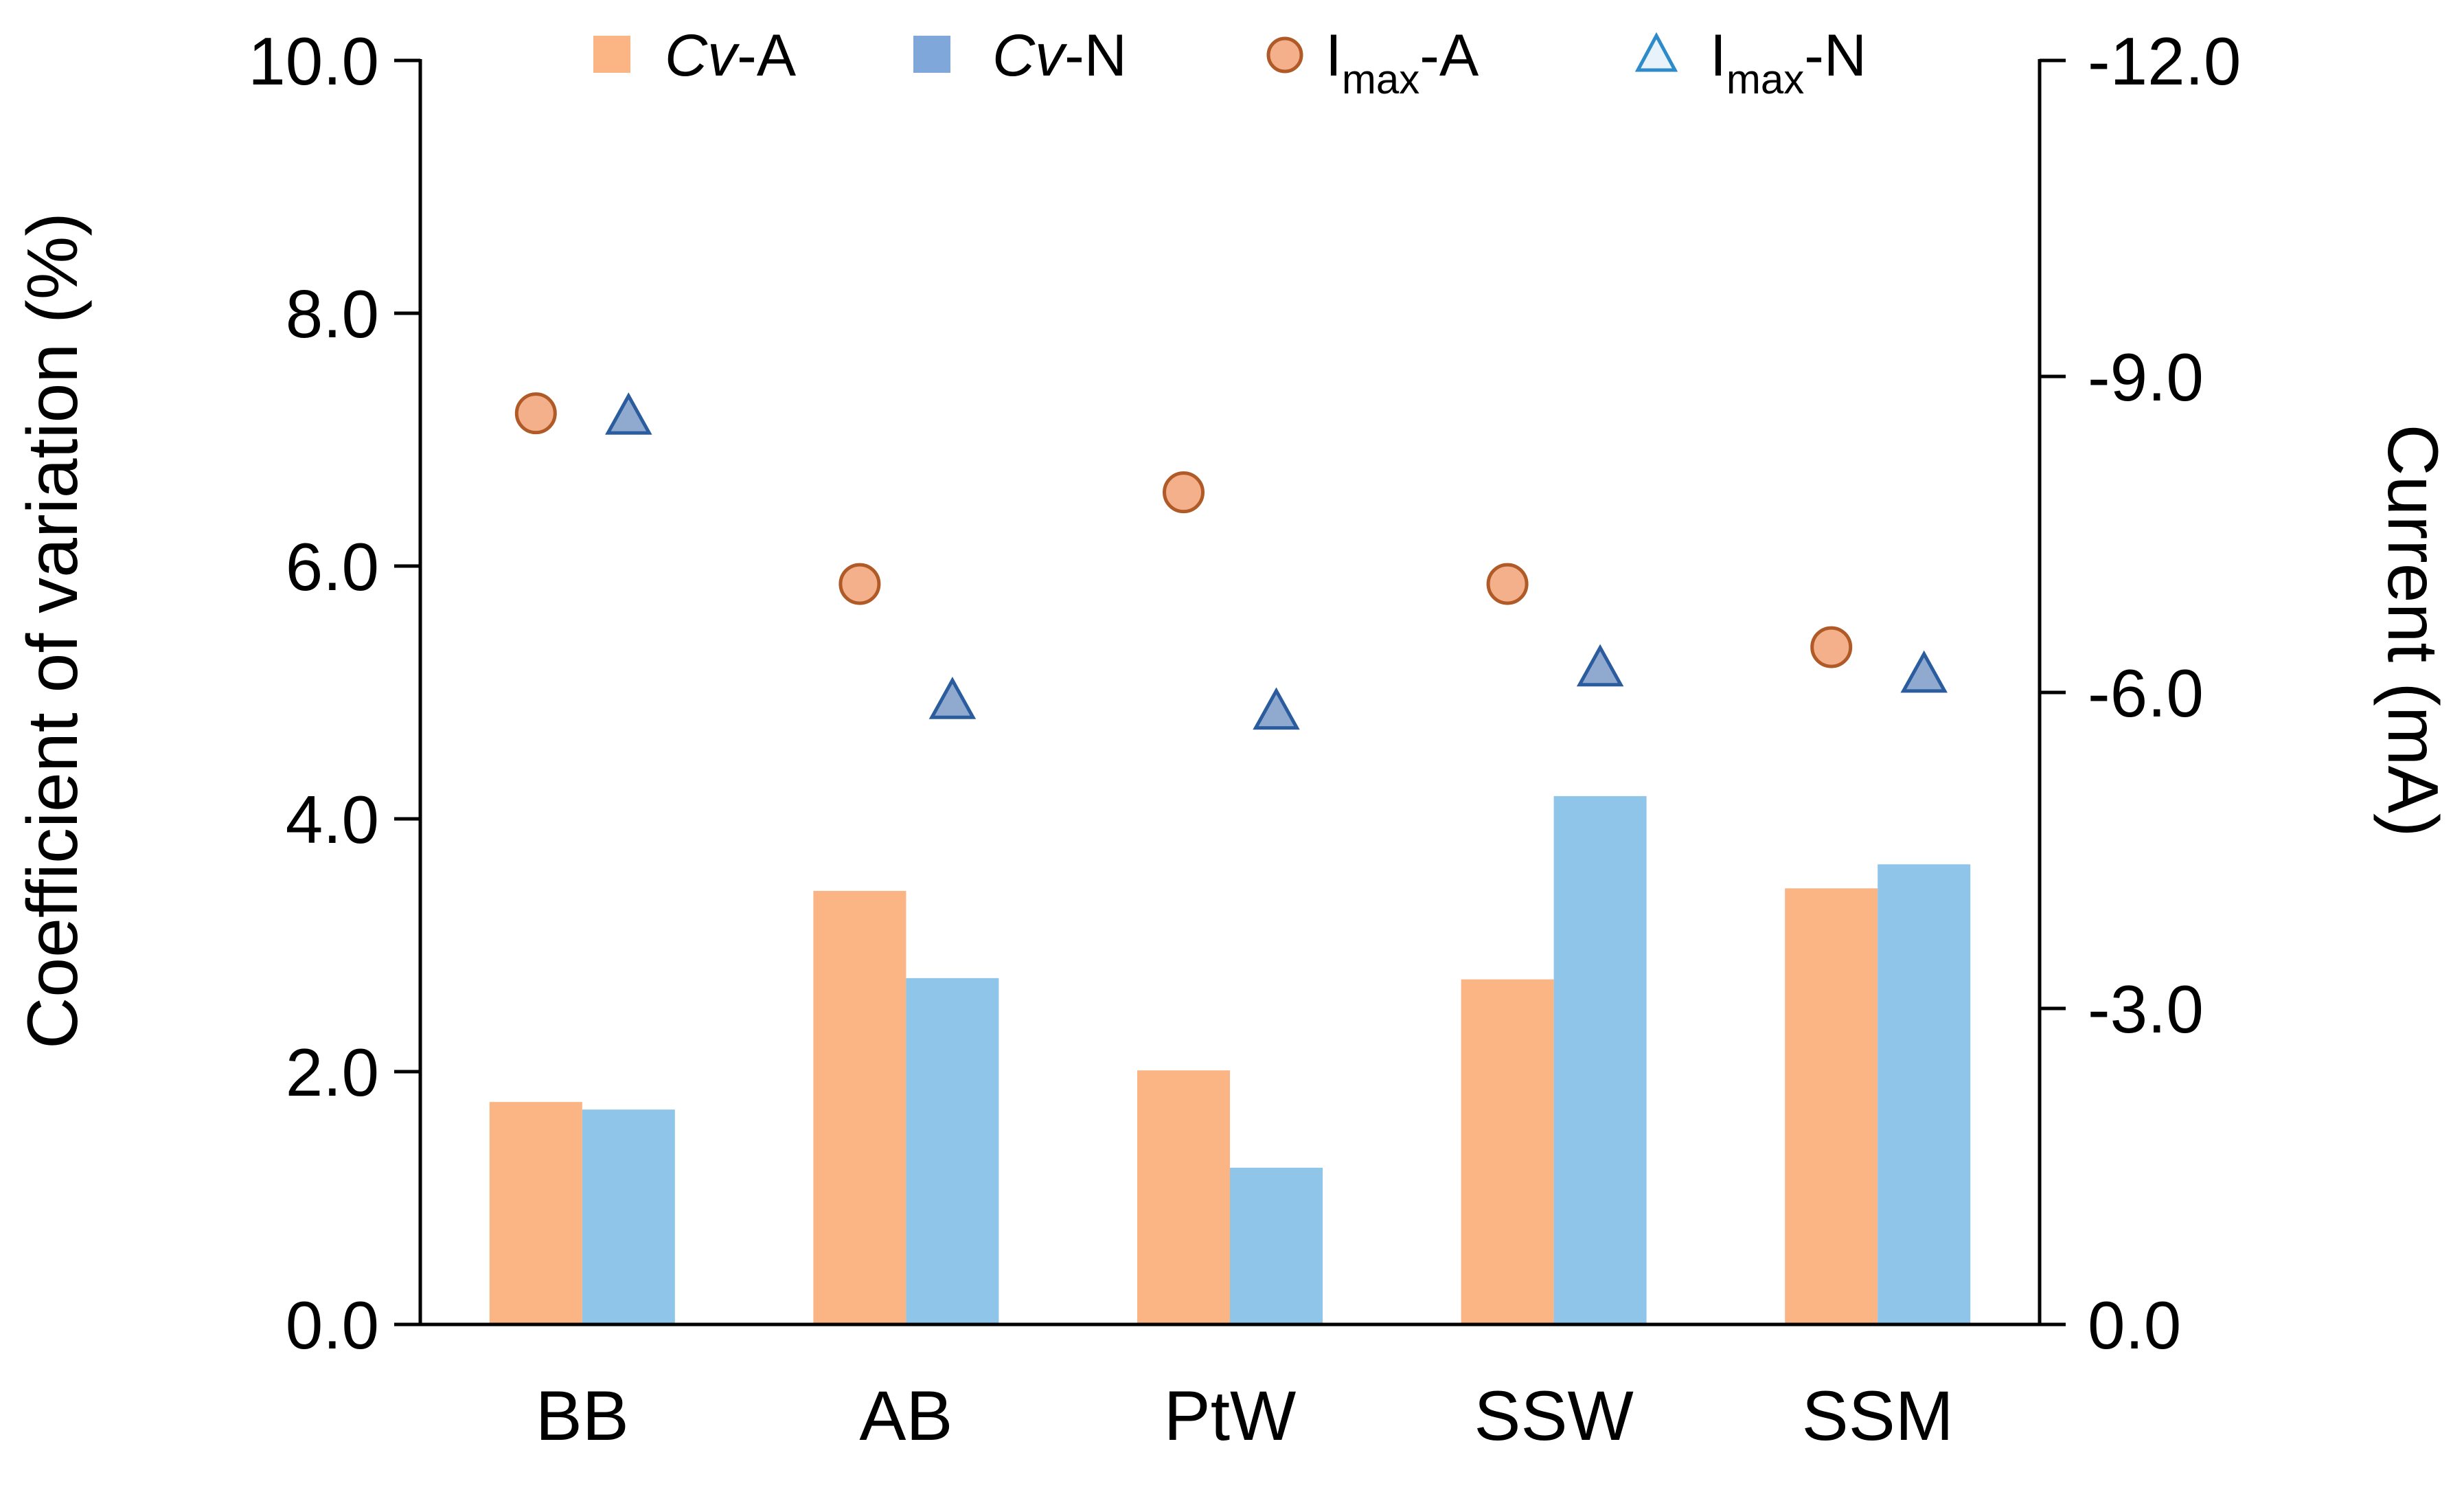 This screenshot has width=2464, height=1490. Describe the element at coordinates (1924, 1094) in the screenshot. I see `bar-cv-n-ssm` at that location.